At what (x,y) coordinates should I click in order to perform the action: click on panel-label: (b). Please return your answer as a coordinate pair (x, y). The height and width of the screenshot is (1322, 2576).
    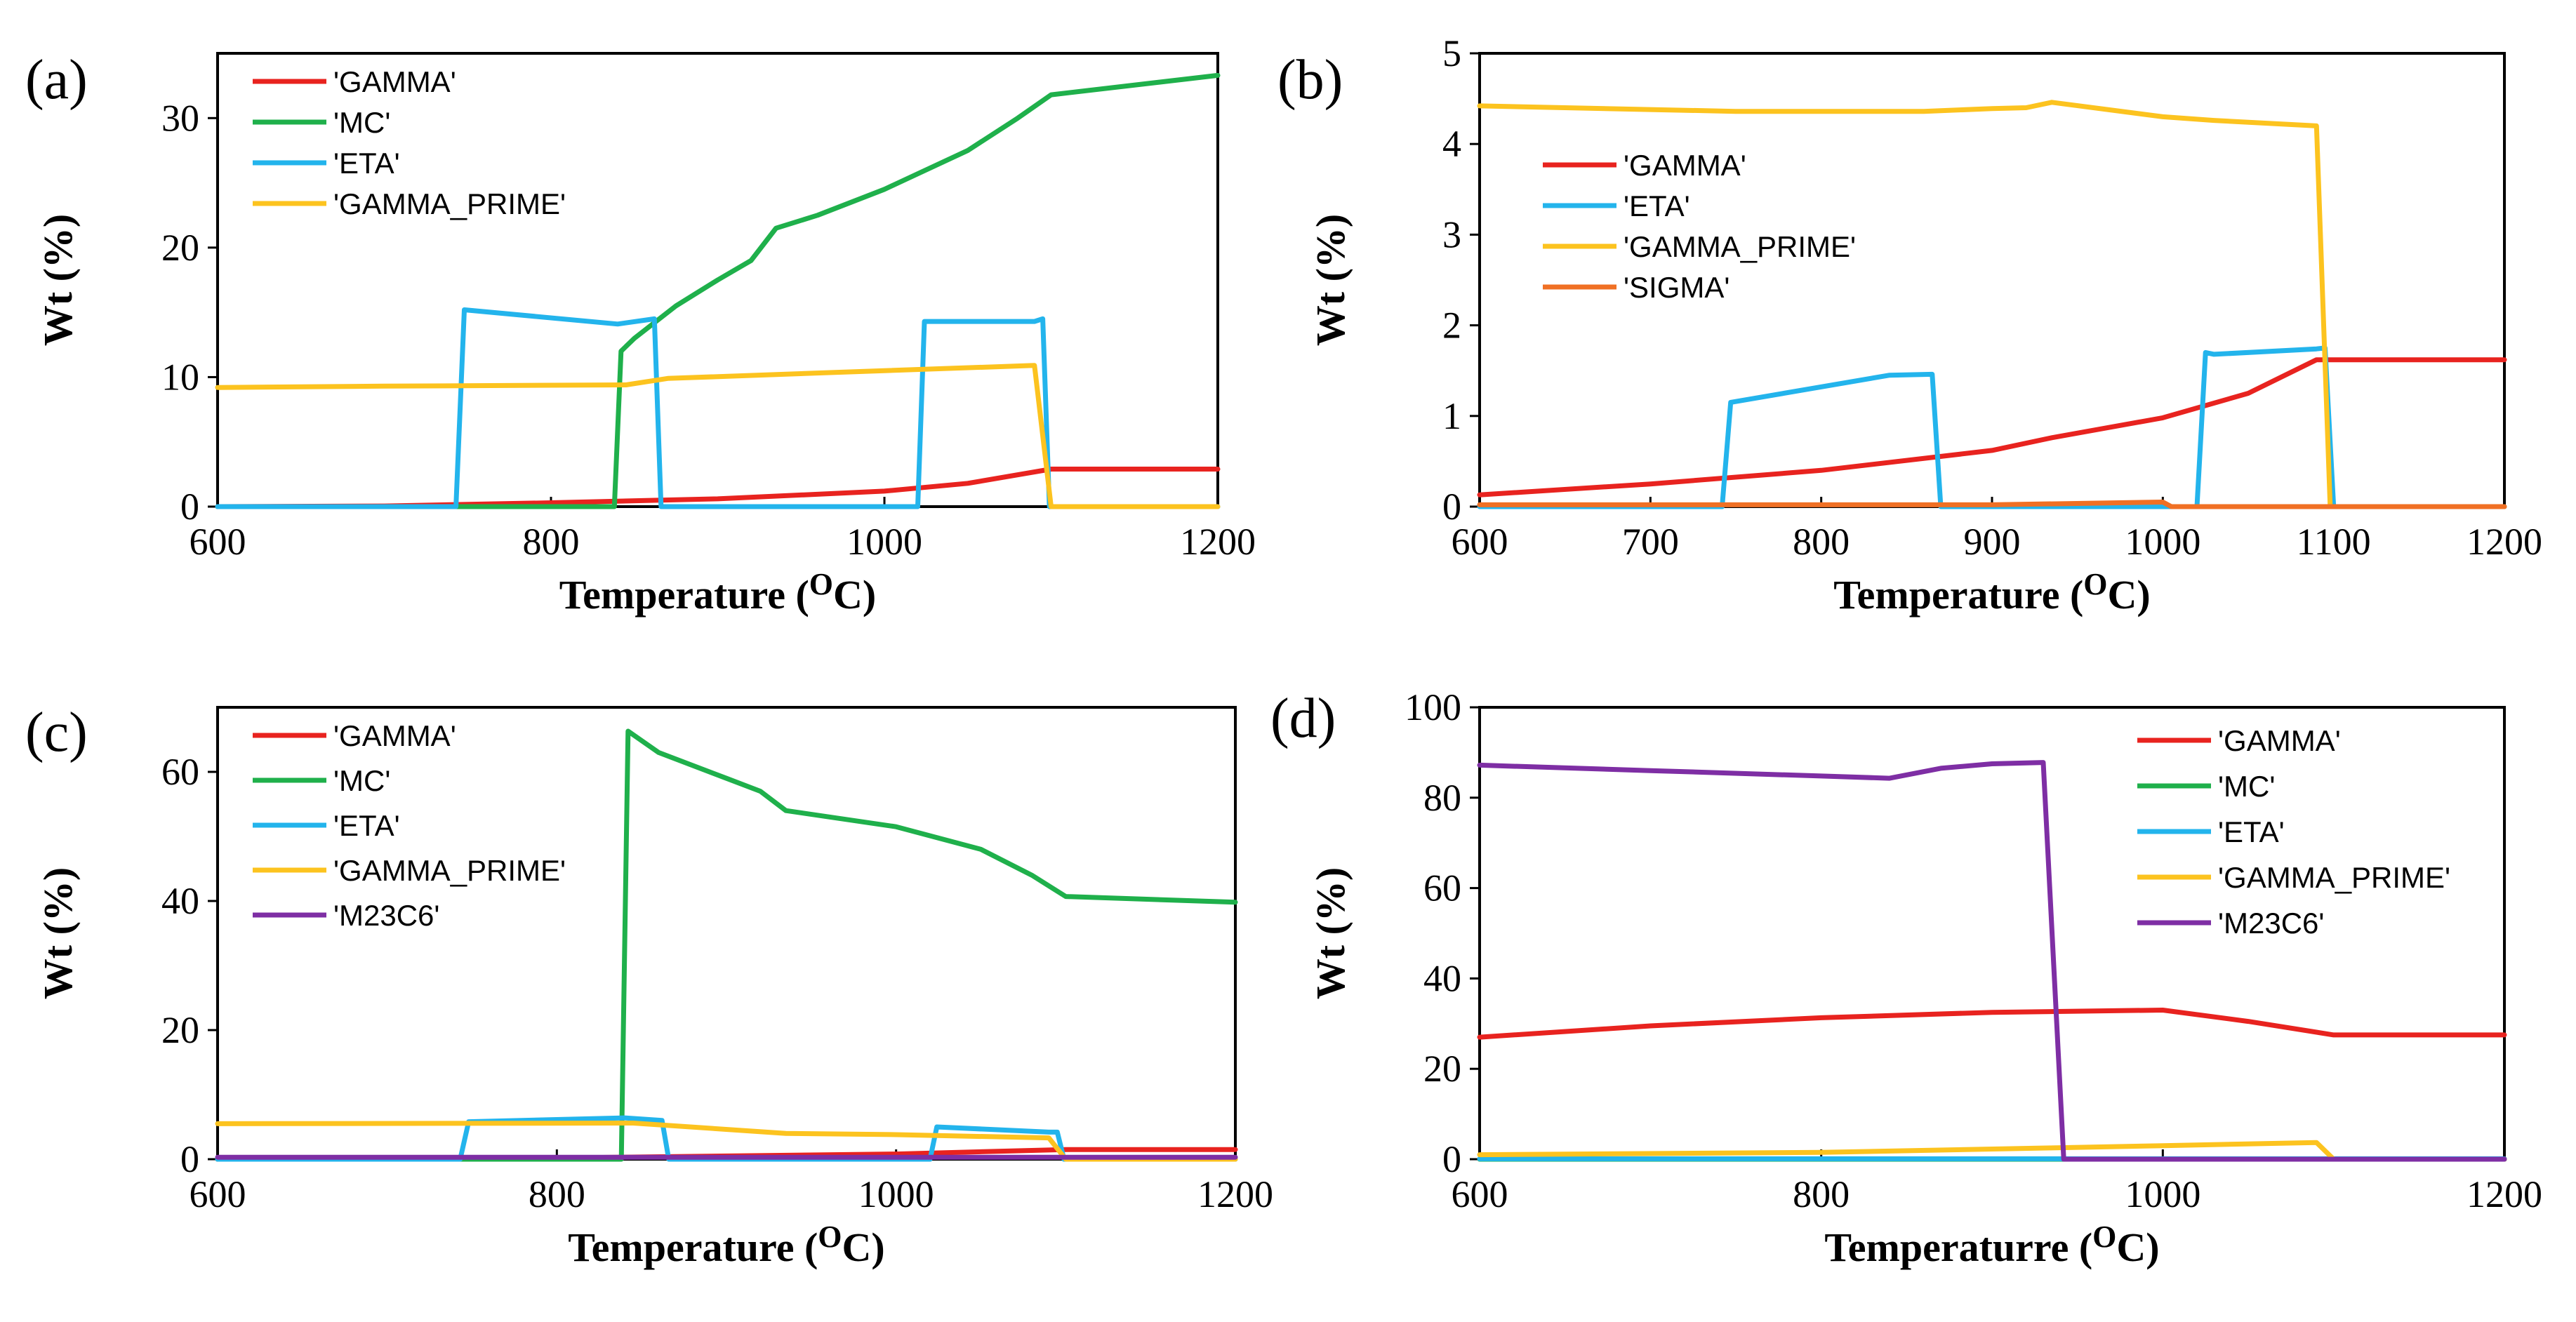
    Looking at the image, I should click on (1310, 80).